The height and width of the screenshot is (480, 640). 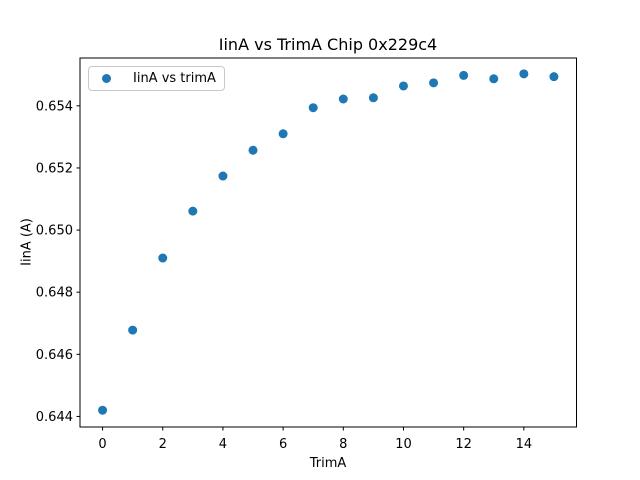 What do you see at coordinates (106, 78) in the screenshot?
I see `legend-marker-icon` at bounding box center [106, 78].